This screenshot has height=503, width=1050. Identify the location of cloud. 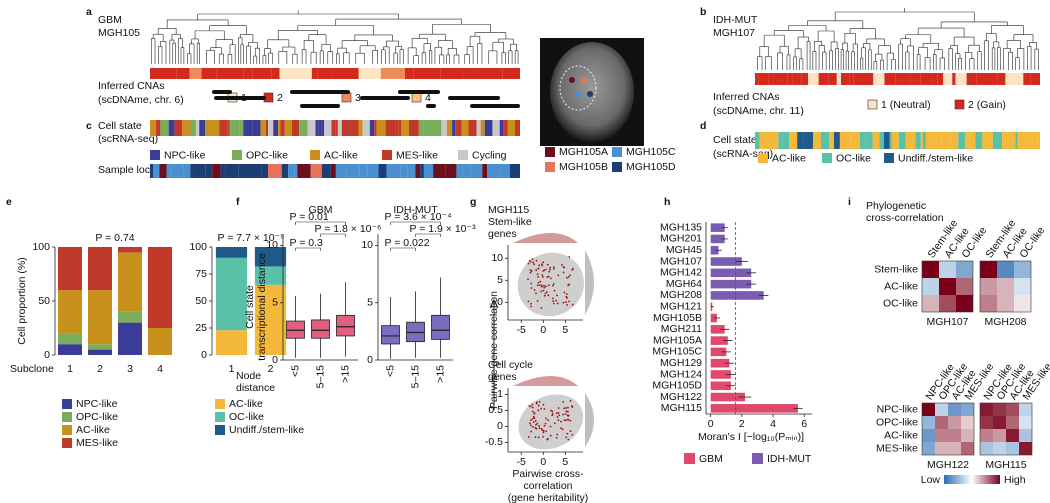
(551, 422).